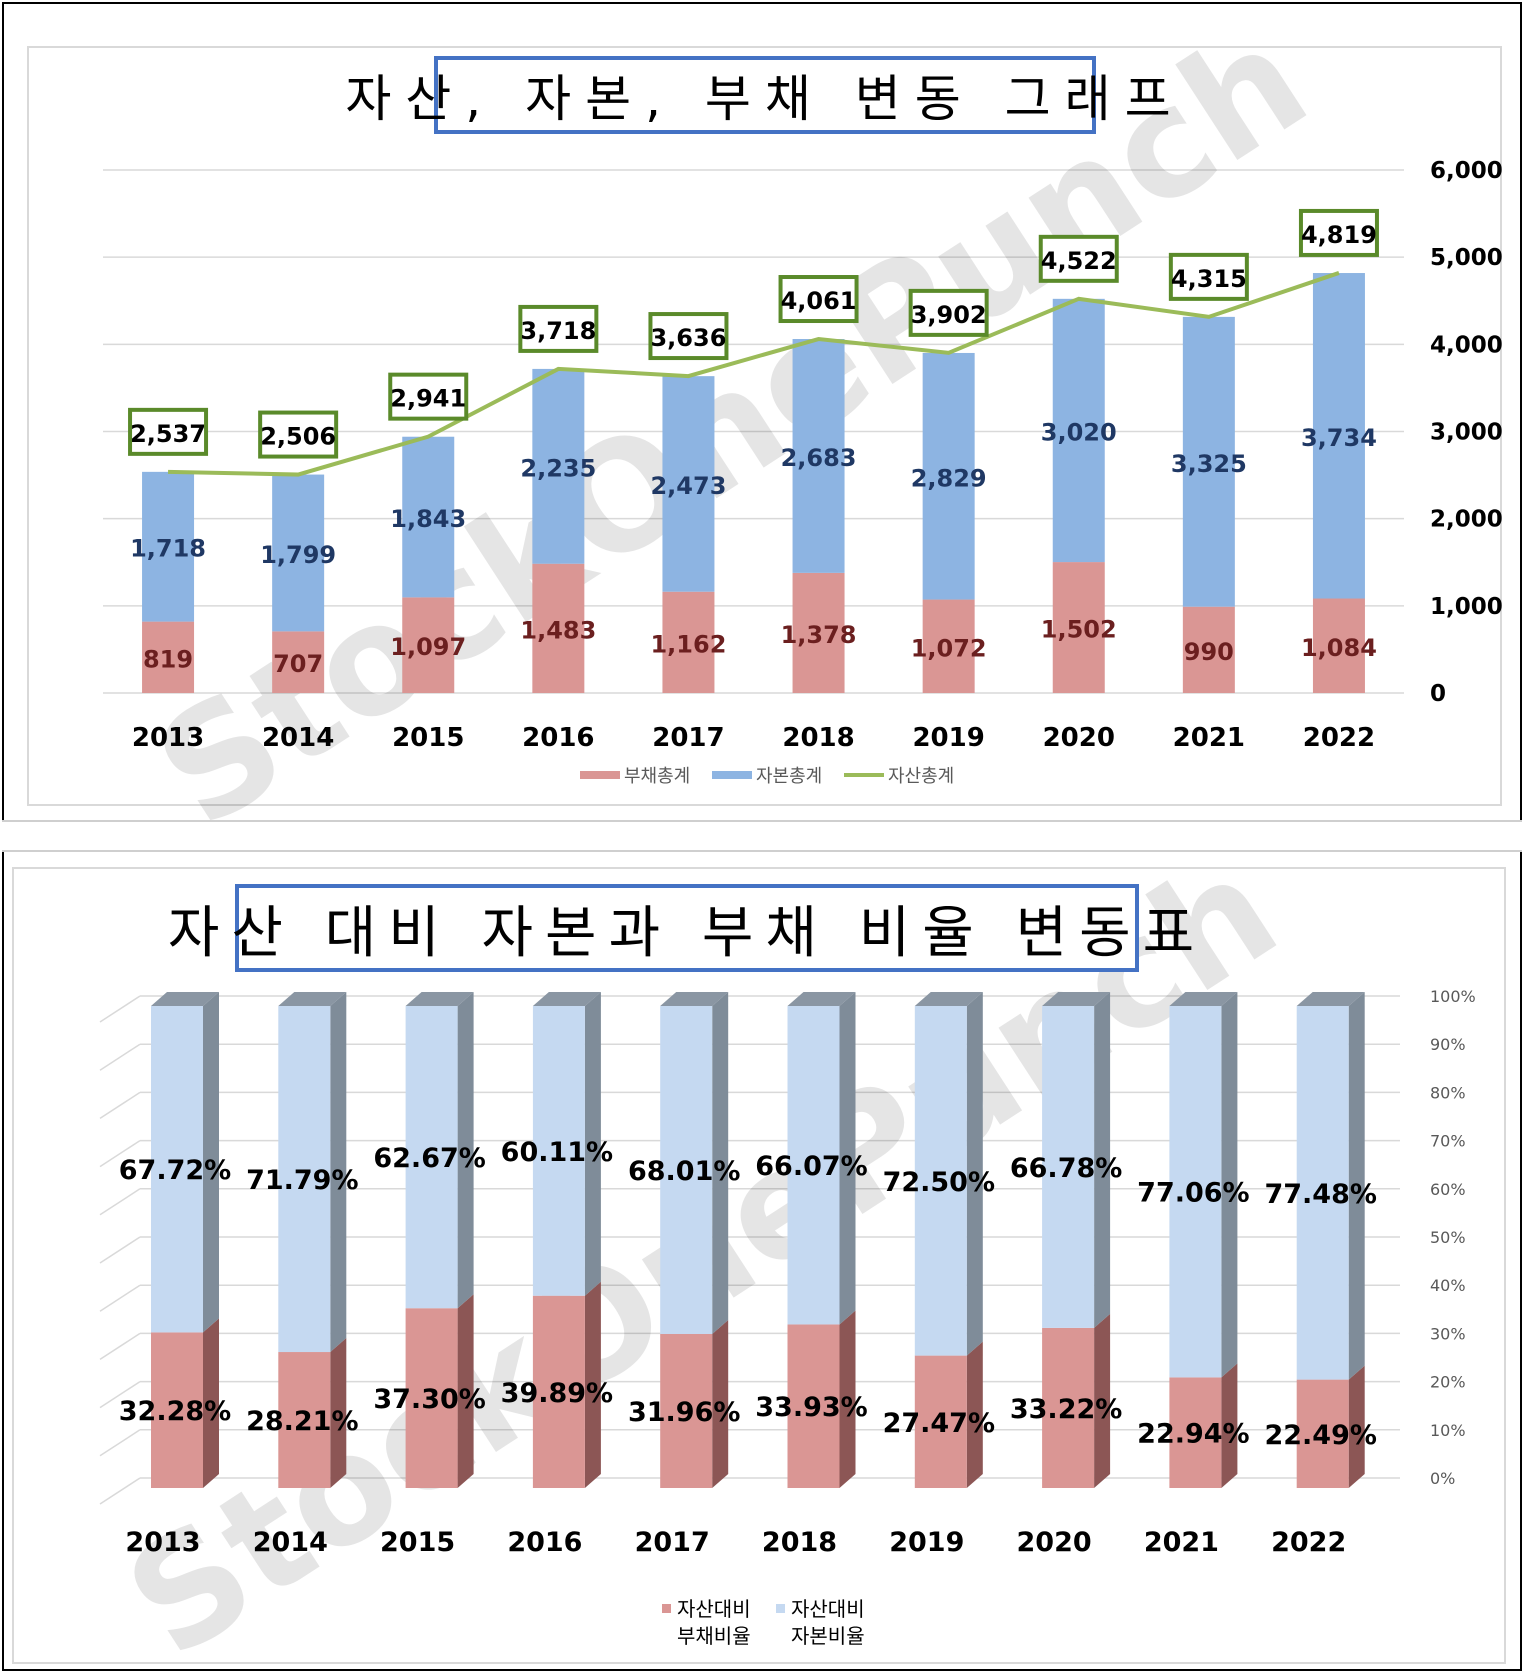  I want to click on equity-ratio-label: 66.78%, so click(1066, 1168).